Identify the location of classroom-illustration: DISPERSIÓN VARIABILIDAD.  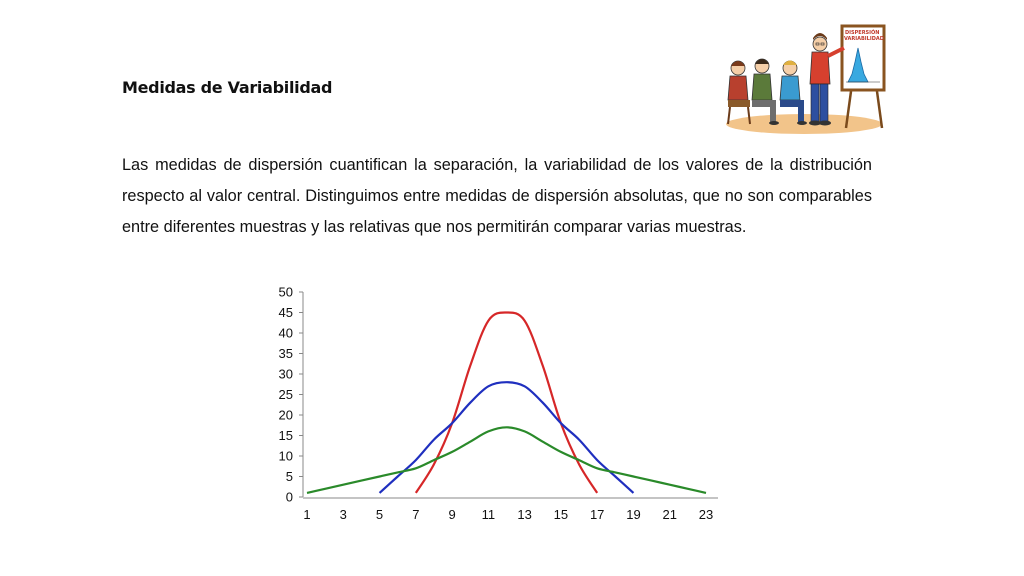
(806, 79).